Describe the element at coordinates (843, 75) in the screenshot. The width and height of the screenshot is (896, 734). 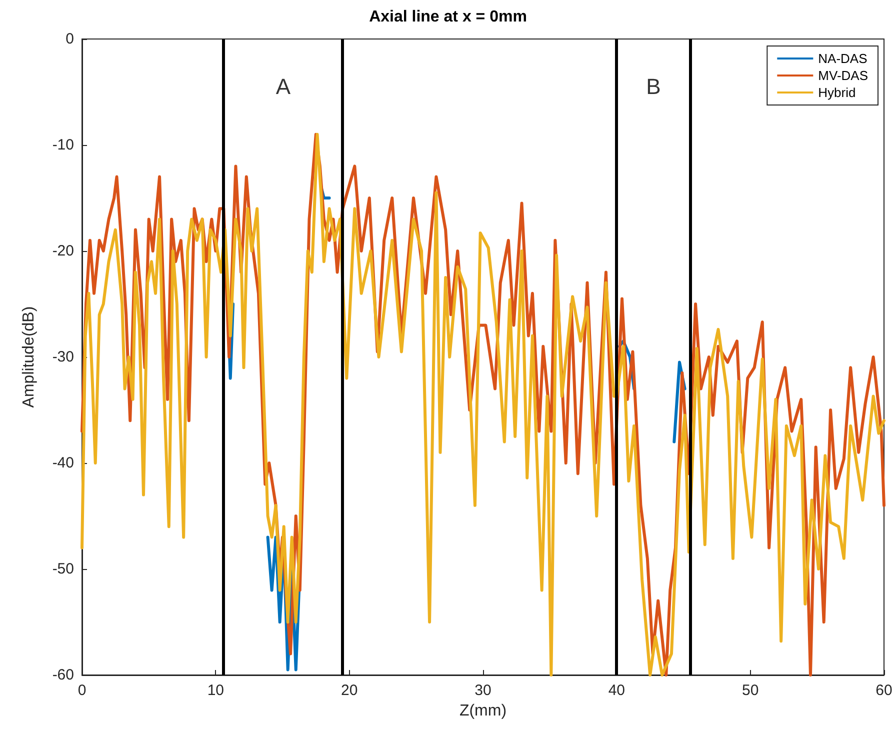
I see `legend-label: MV-DAS` at that location.